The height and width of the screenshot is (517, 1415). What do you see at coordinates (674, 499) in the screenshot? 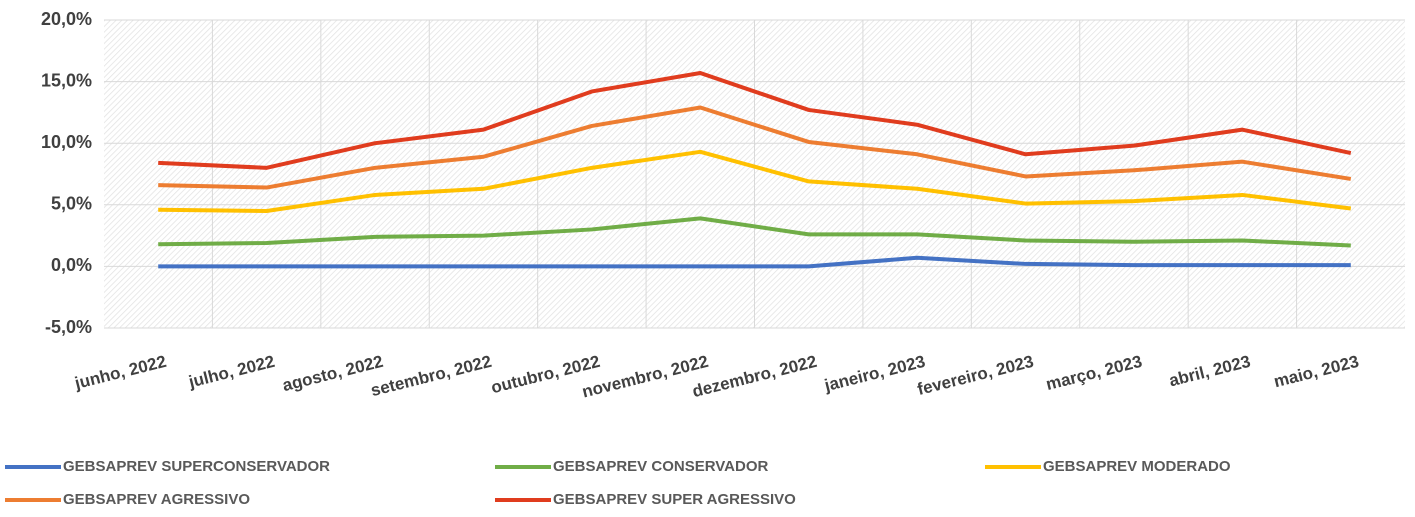
I see `legend-label: GEBSAPREV SUPER AGRESSIVO` at bounding box center [674, 499].